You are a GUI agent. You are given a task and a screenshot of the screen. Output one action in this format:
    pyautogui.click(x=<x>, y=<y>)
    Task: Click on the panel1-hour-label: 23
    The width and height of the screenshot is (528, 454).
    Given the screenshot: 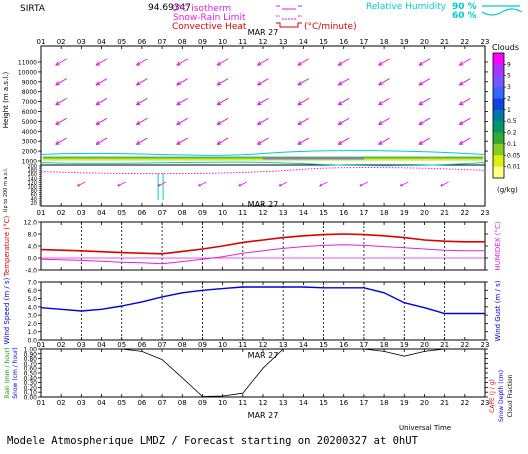 What is the action you would take?
    pyautogui.click(x=485, y=42)
    